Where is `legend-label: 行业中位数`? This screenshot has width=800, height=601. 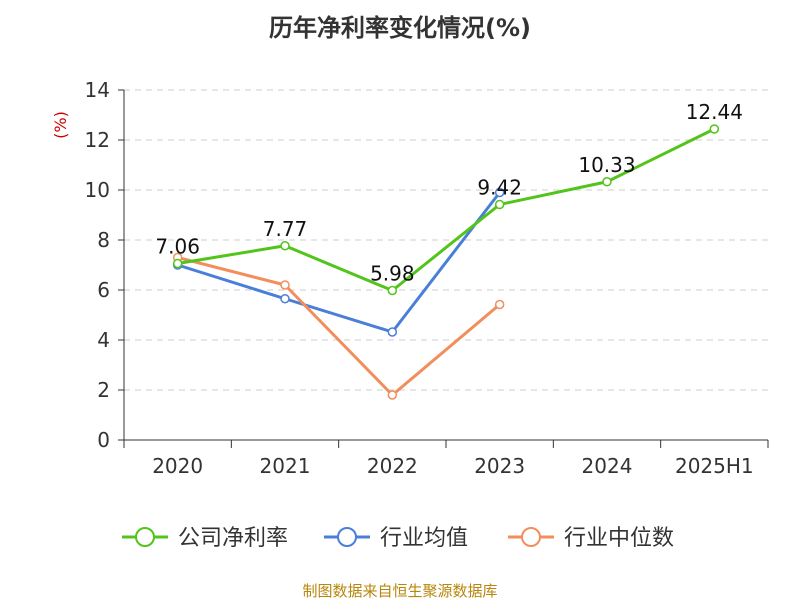
legend-label: 行业中位数 is located at coordinates (619, 538).